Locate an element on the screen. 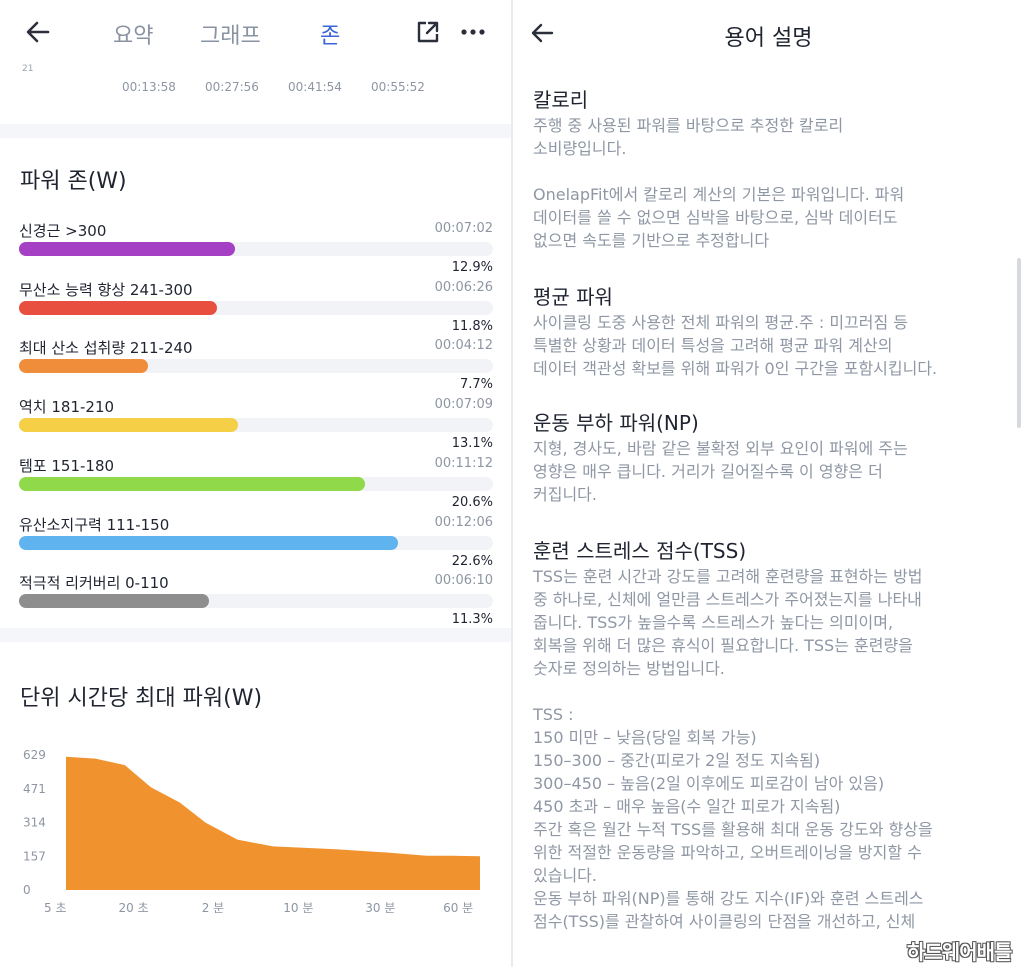  zone-row: 최대 산소 섭취량 211-240 00:04:12 7.7% is located at coordinates (256, 365).